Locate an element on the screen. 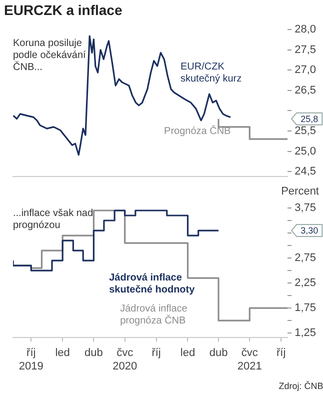 The height and width of the screenshot is (395, 323). text: 25,8 is located at coordinates (309, 119).